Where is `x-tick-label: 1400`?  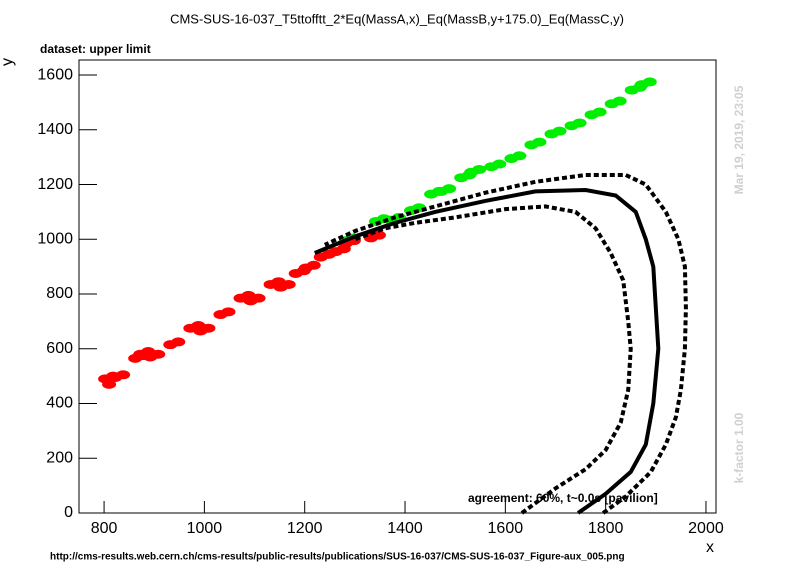 x-tick-label: 1400 is located at coordinates (405, 528).